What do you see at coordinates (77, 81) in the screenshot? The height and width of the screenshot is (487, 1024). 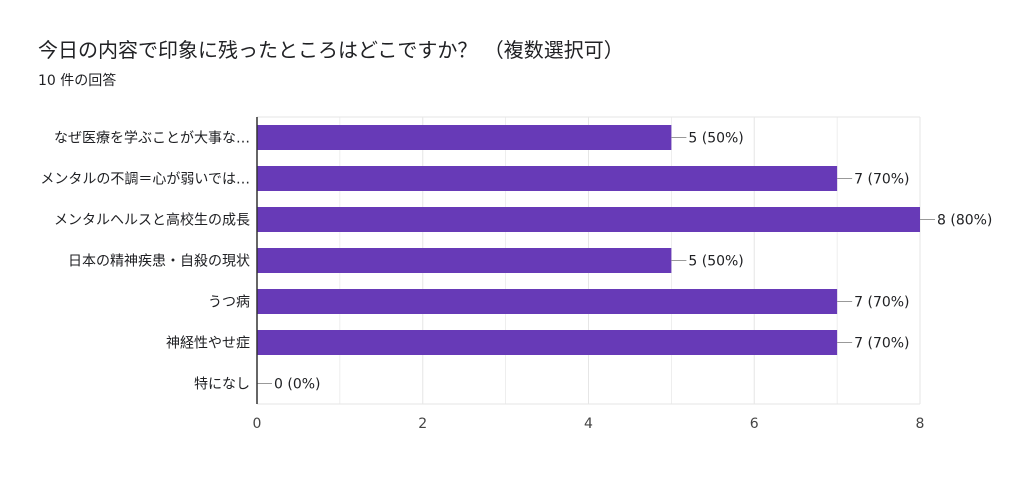 I see `response-count: 10 件の回答` at bounding box center [77, 81].